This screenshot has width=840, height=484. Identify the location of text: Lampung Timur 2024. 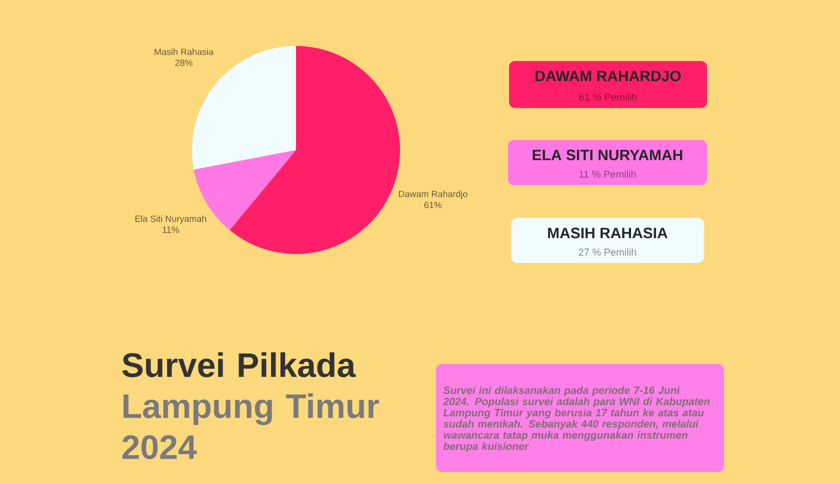
(250, 426).